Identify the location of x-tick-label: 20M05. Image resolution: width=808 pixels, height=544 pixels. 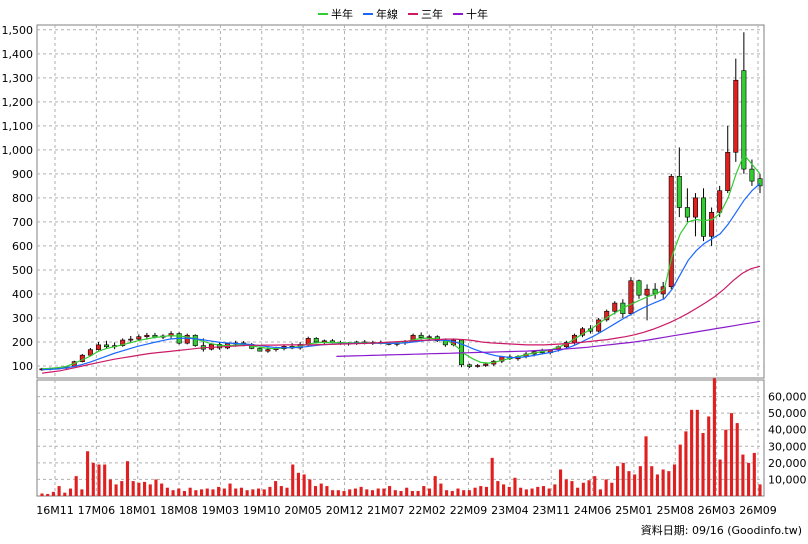
(303, 510).